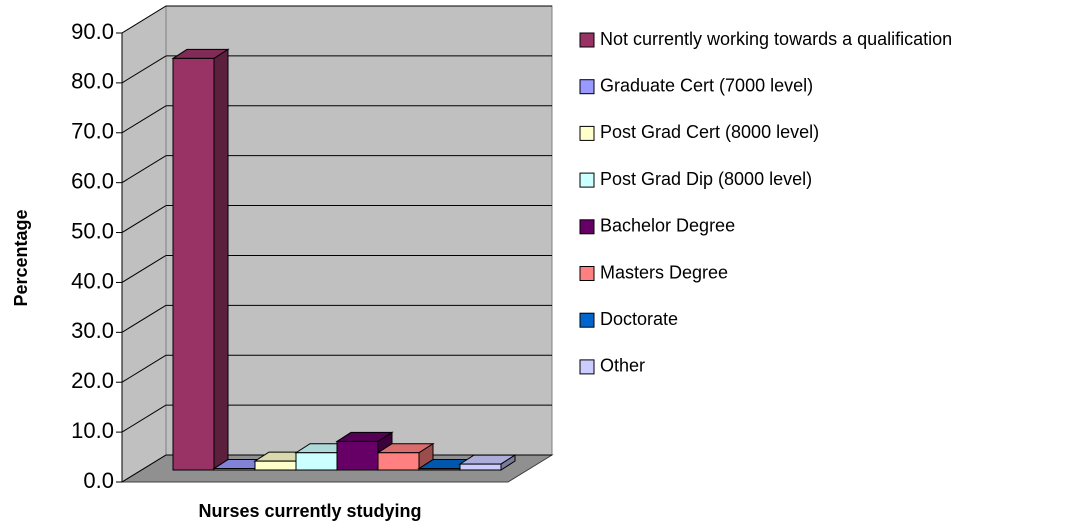 This screenshot has height=528, width=1087. Describe the element at coordinates (92, 131) in the screenshot. I see `y-tick-label: 70.0` at that location.